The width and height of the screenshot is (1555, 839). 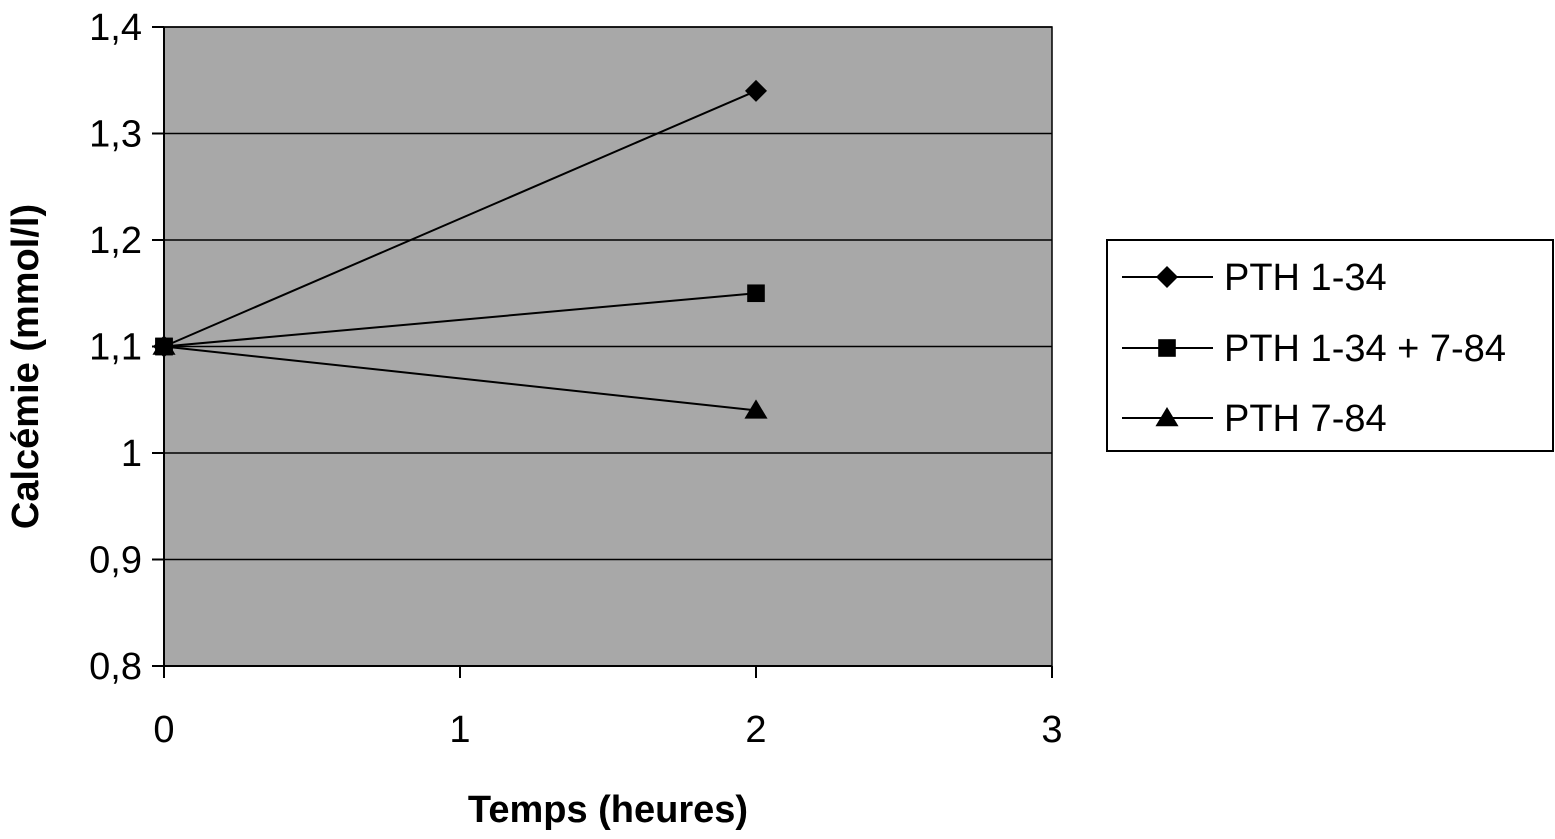 What do you see at coordinates (115, 667) in the screenshot?
I see `y-tick-label: 0,8` at bounding box center [115, 667].